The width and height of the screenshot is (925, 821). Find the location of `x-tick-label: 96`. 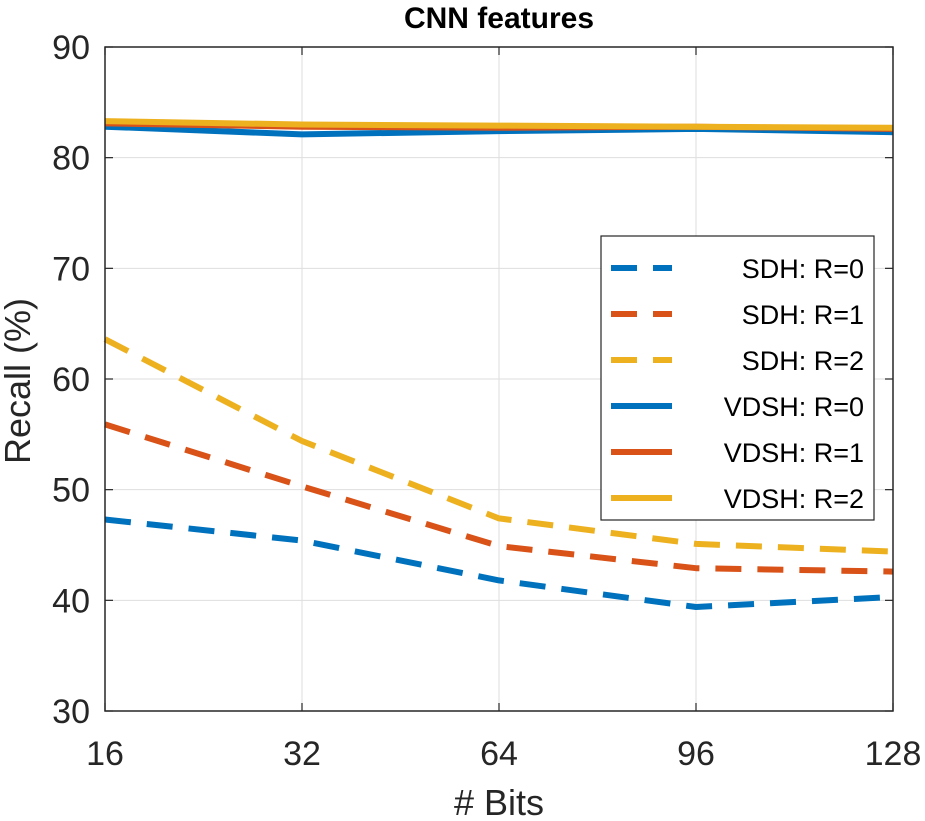

x-tick-label: 96 is located at coordinates (696, 754).